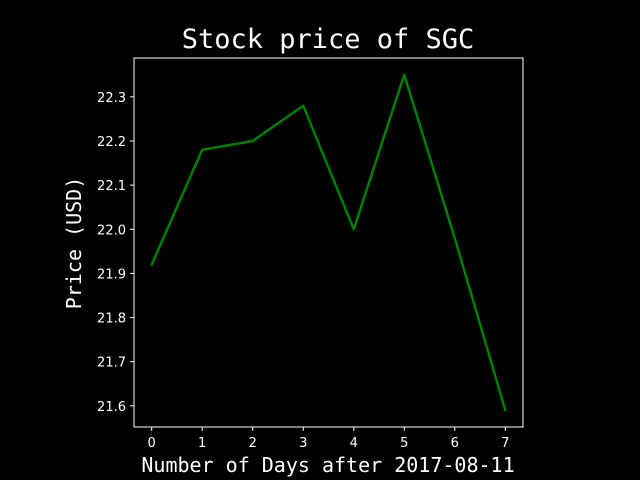 This screenshot has height=480, width=640. I want to click on x-tick-label: 4, so click(354, 443).